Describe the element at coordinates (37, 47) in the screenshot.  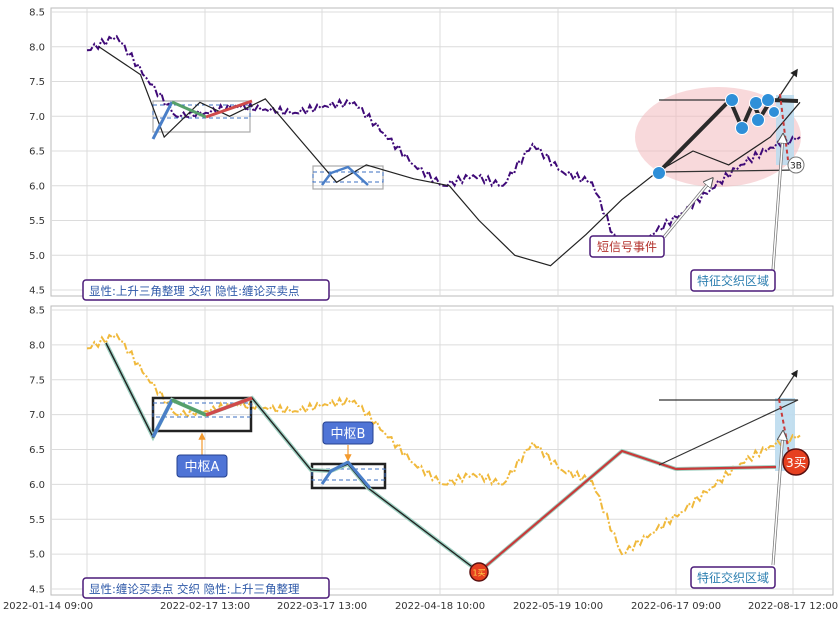
I see `top-y-tick-label: 8.0` at that location.